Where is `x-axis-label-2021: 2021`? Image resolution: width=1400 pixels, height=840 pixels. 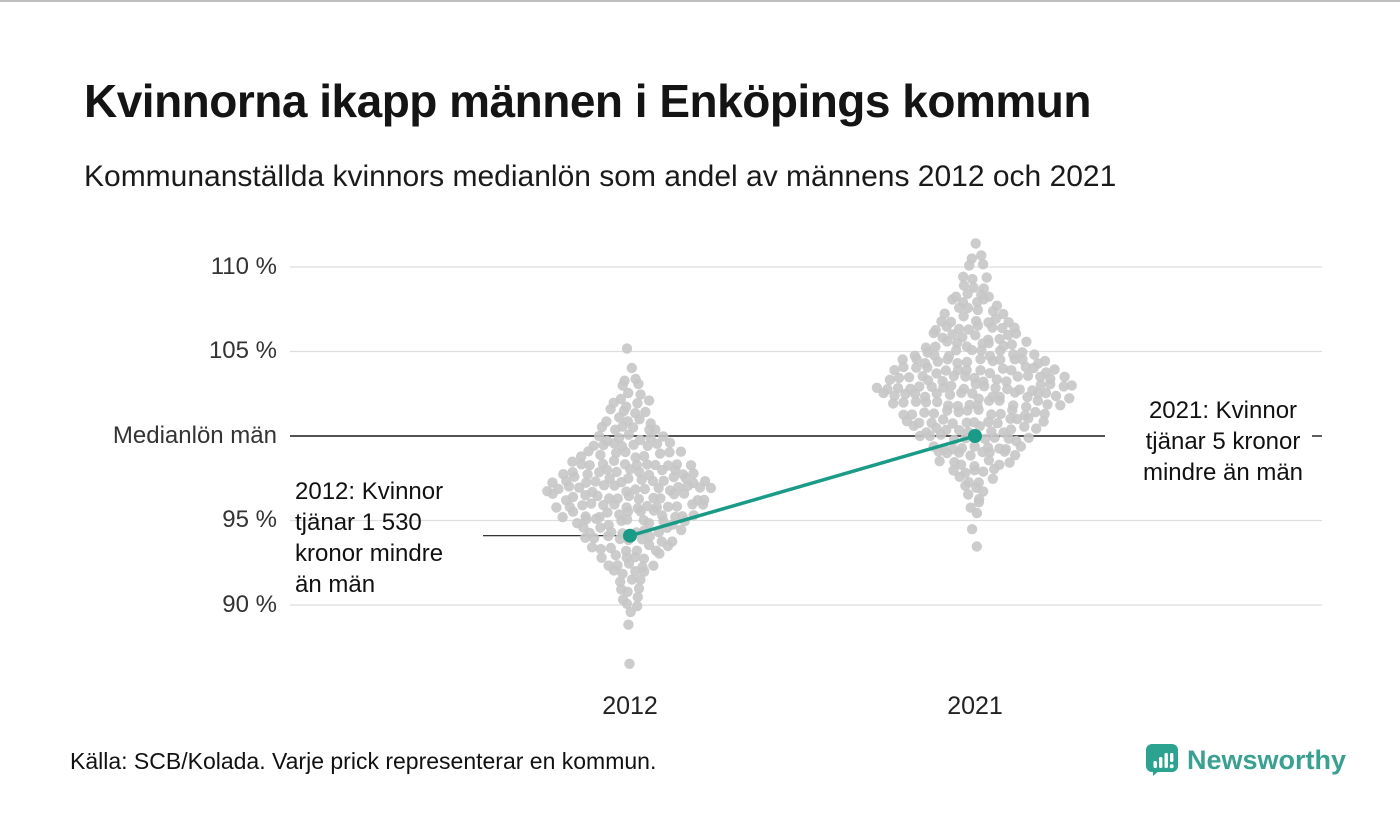
x-axis-label-2021: 2021 is located at coordinates (975, 706).